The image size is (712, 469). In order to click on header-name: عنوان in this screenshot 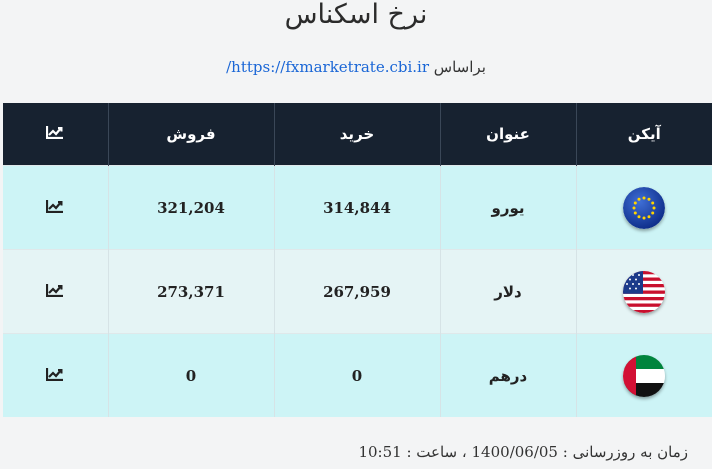, I will do `click(507, 134)`.